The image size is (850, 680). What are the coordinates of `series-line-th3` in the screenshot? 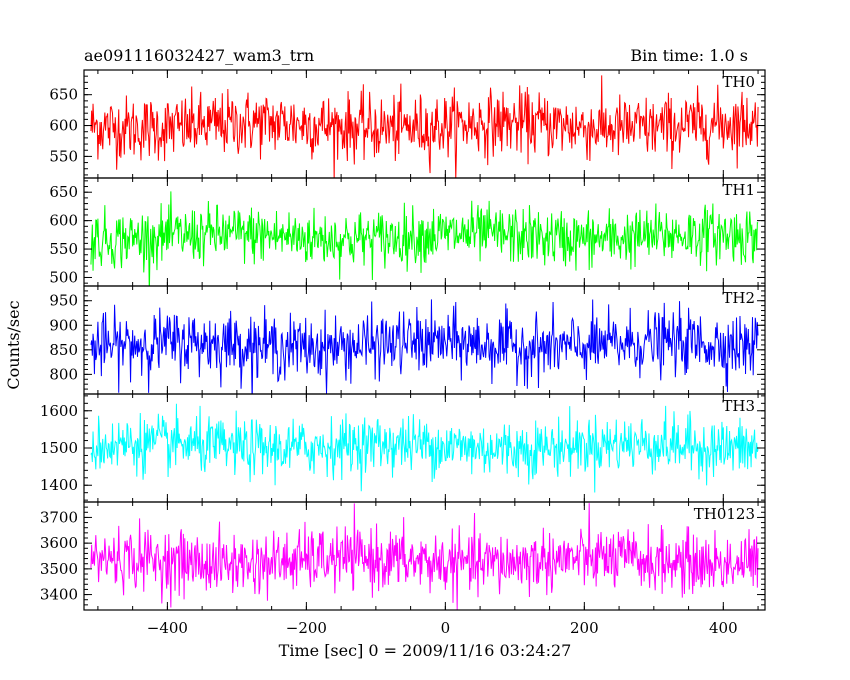 It's located at (424, 448).